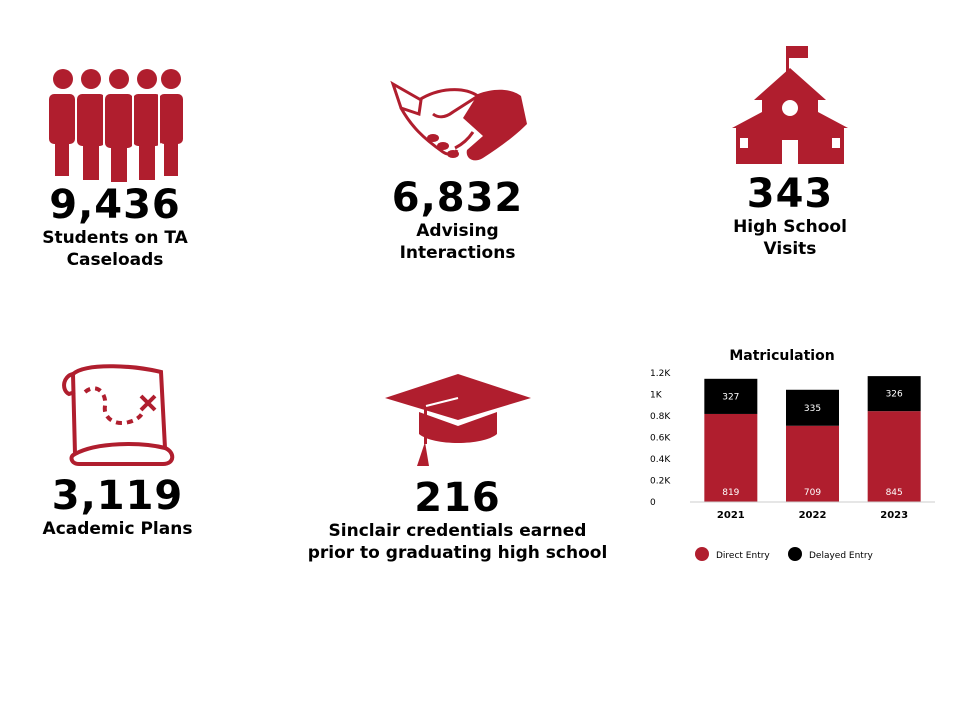 Image resolution: width=975 pixels, height=707 pixels. I want to click on x-tick-label: 2022, so click(813, 515).